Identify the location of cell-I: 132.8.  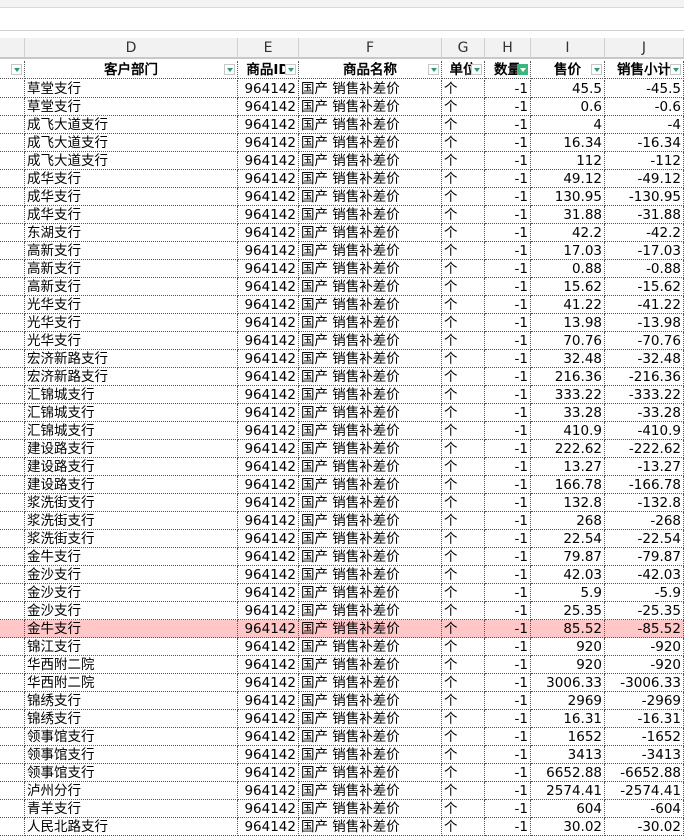
(568, 503).